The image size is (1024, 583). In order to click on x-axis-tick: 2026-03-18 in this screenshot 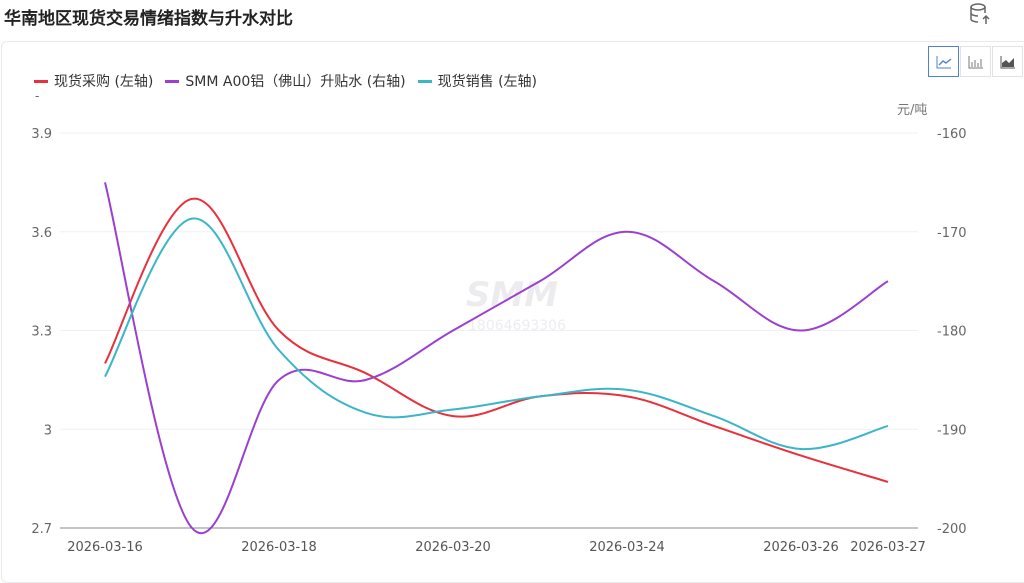, I will do `click(279, 547)`.